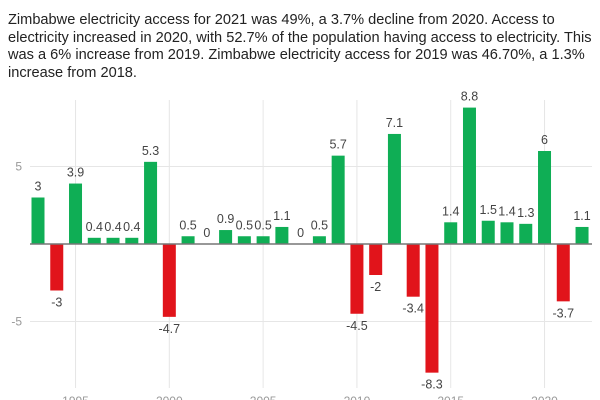 This screenshot has width=600, height=400. Describe the element at coordinates (57, 267) in the screenshot. I see `bar-1994` at that location.